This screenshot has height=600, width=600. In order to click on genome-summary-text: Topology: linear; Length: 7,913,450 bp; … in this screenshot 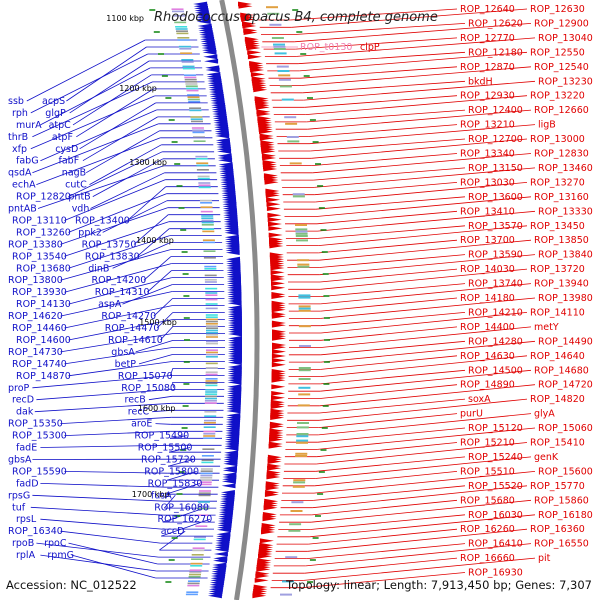, I will do `click(439, 585)`.